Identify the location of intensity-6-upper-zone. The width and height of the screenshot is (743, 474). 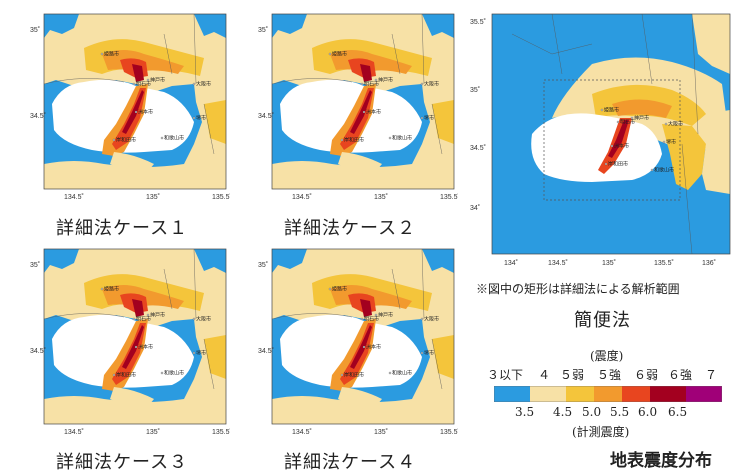
(366, 308).